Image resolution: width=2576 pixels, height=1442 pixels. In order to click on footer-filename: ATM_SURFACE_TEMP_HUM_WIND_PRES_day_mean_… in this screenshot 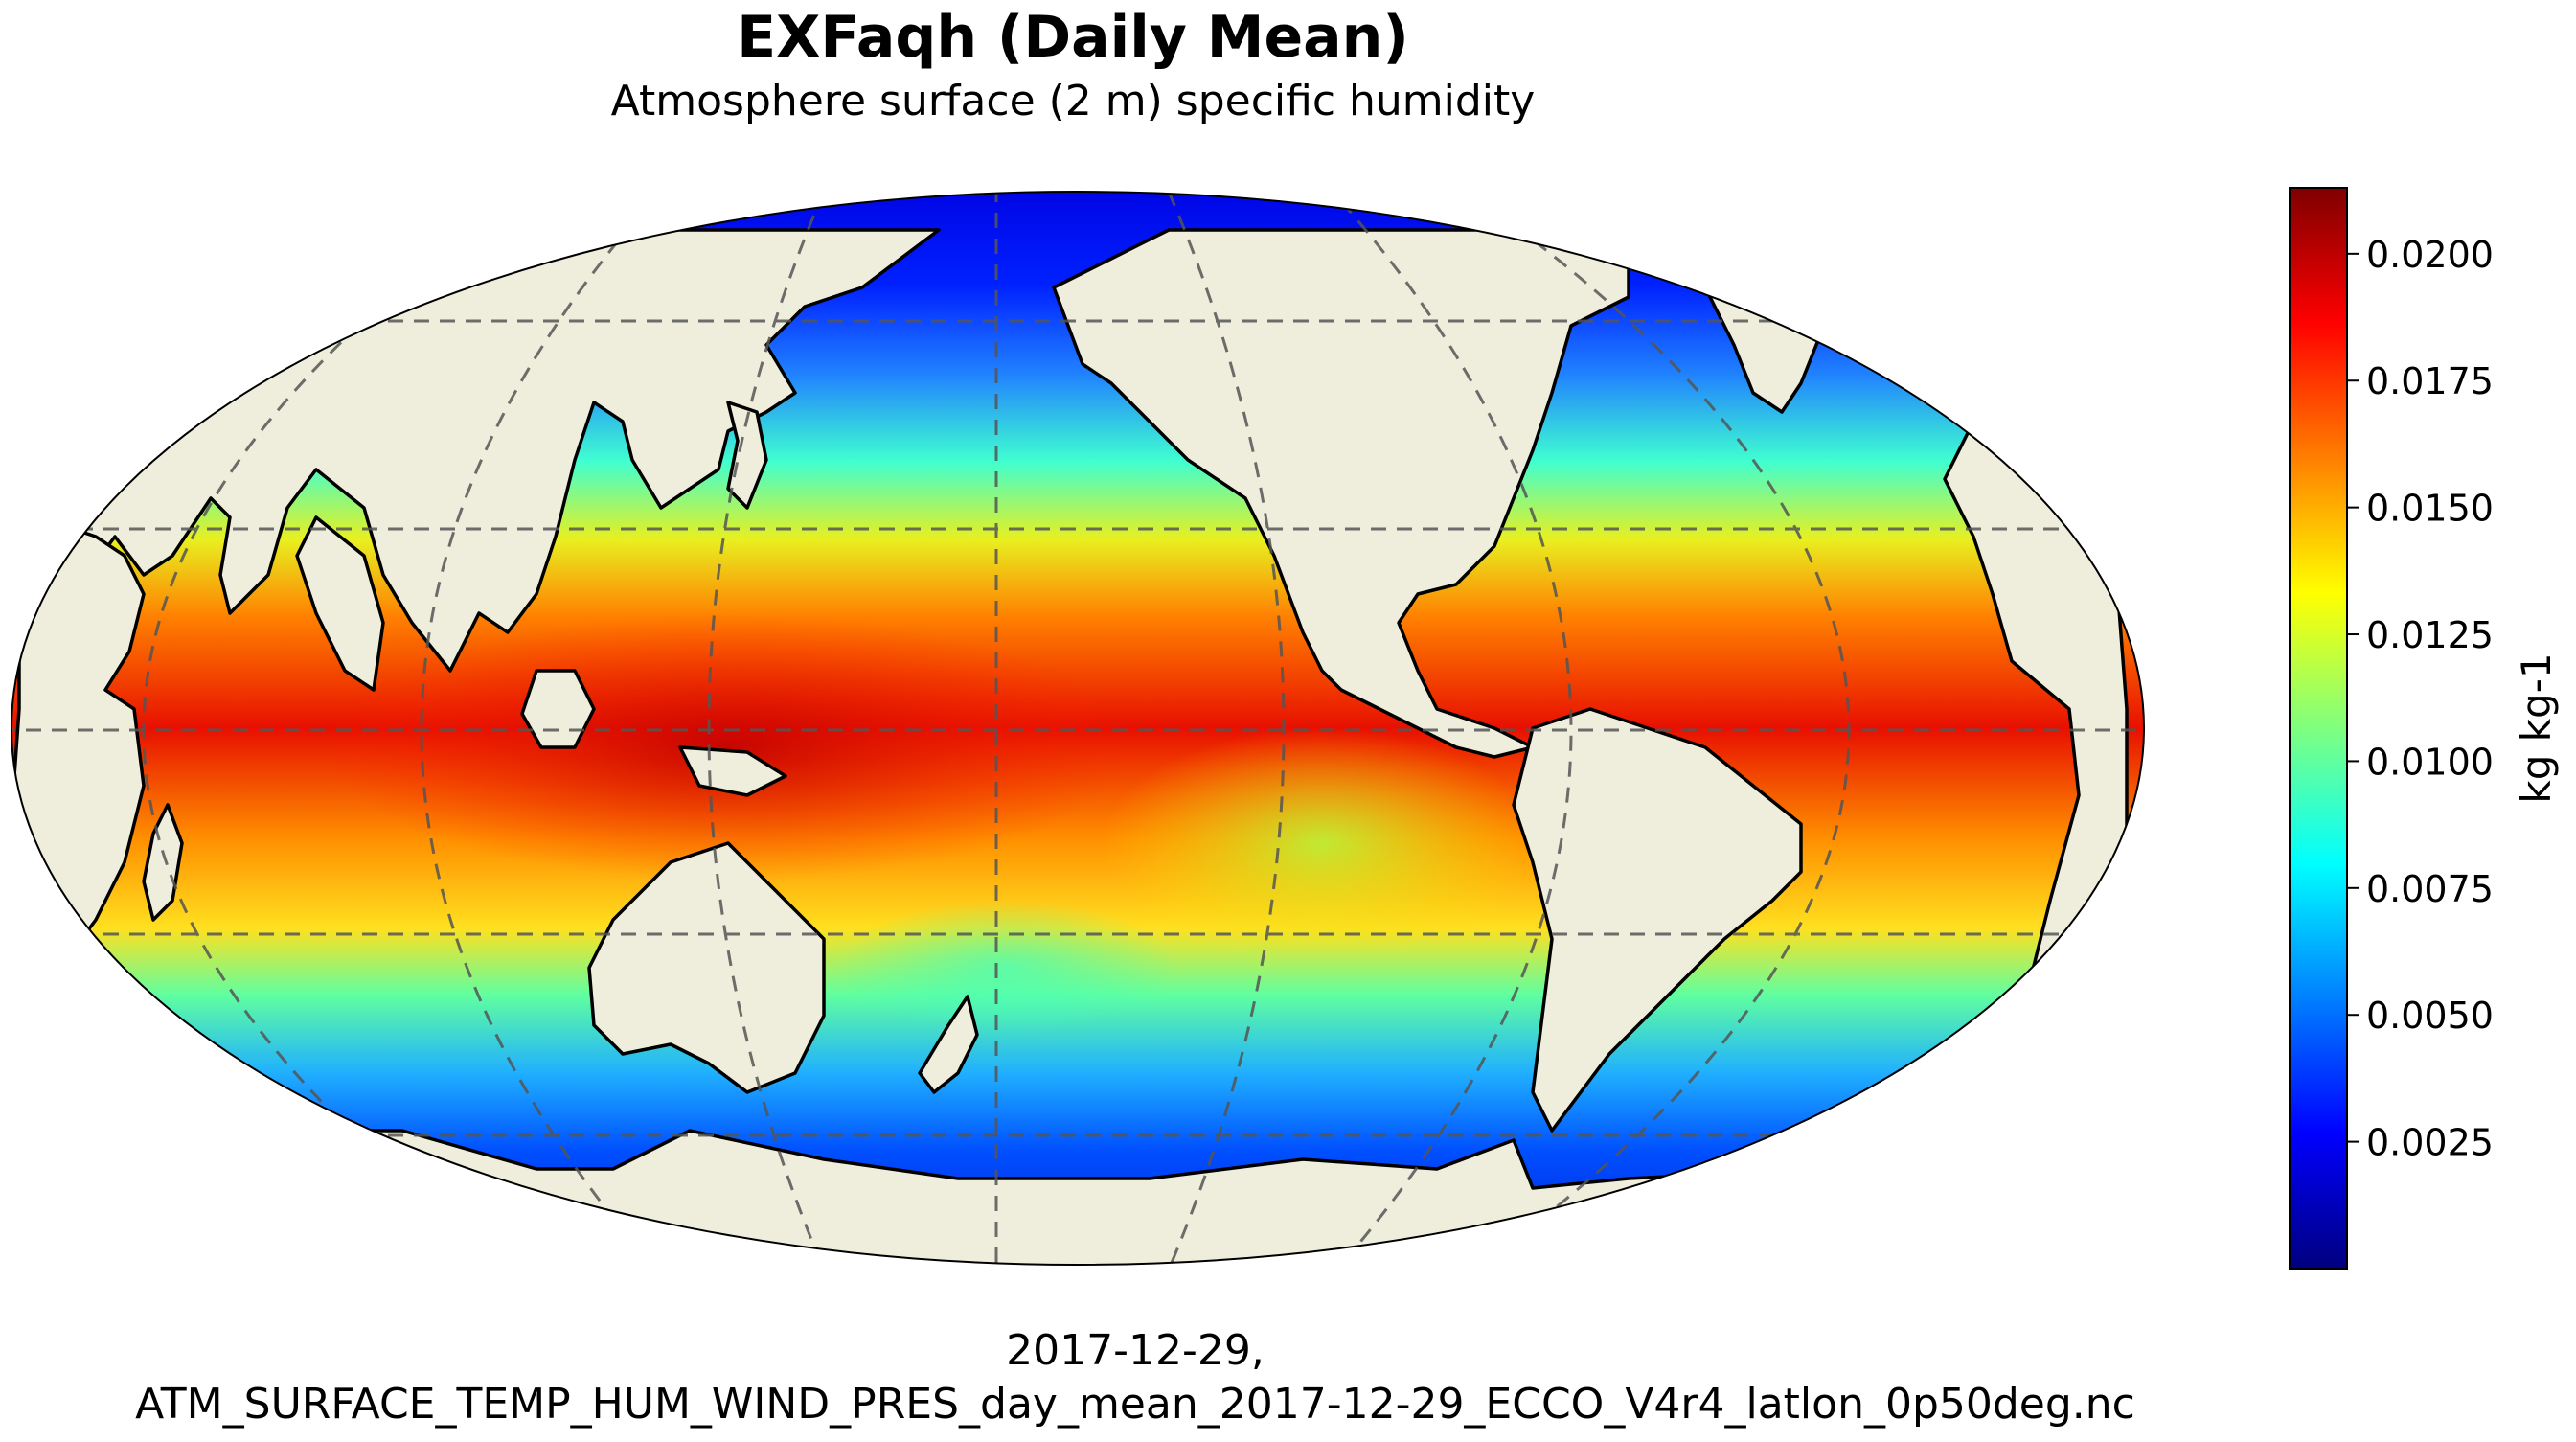, I will do `click(1135, 1404)`.